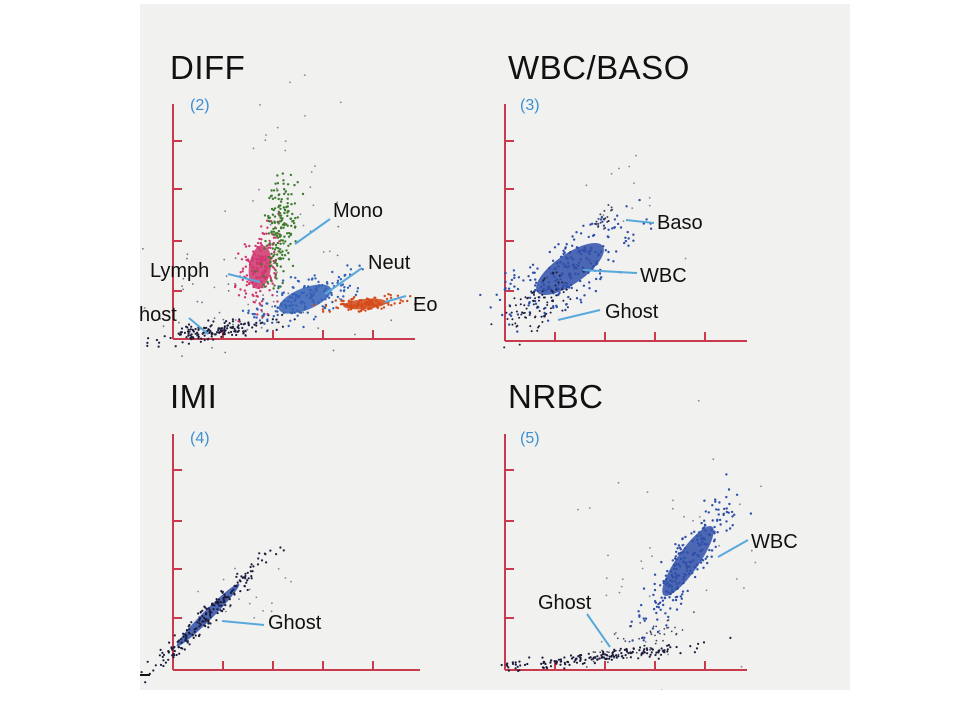 This screenshot has height=720, width=960. What do you see at coordinates (389, 263) in the screenshot?
I see `diff-label-neut: Neut` at bounding box center [389, 263].